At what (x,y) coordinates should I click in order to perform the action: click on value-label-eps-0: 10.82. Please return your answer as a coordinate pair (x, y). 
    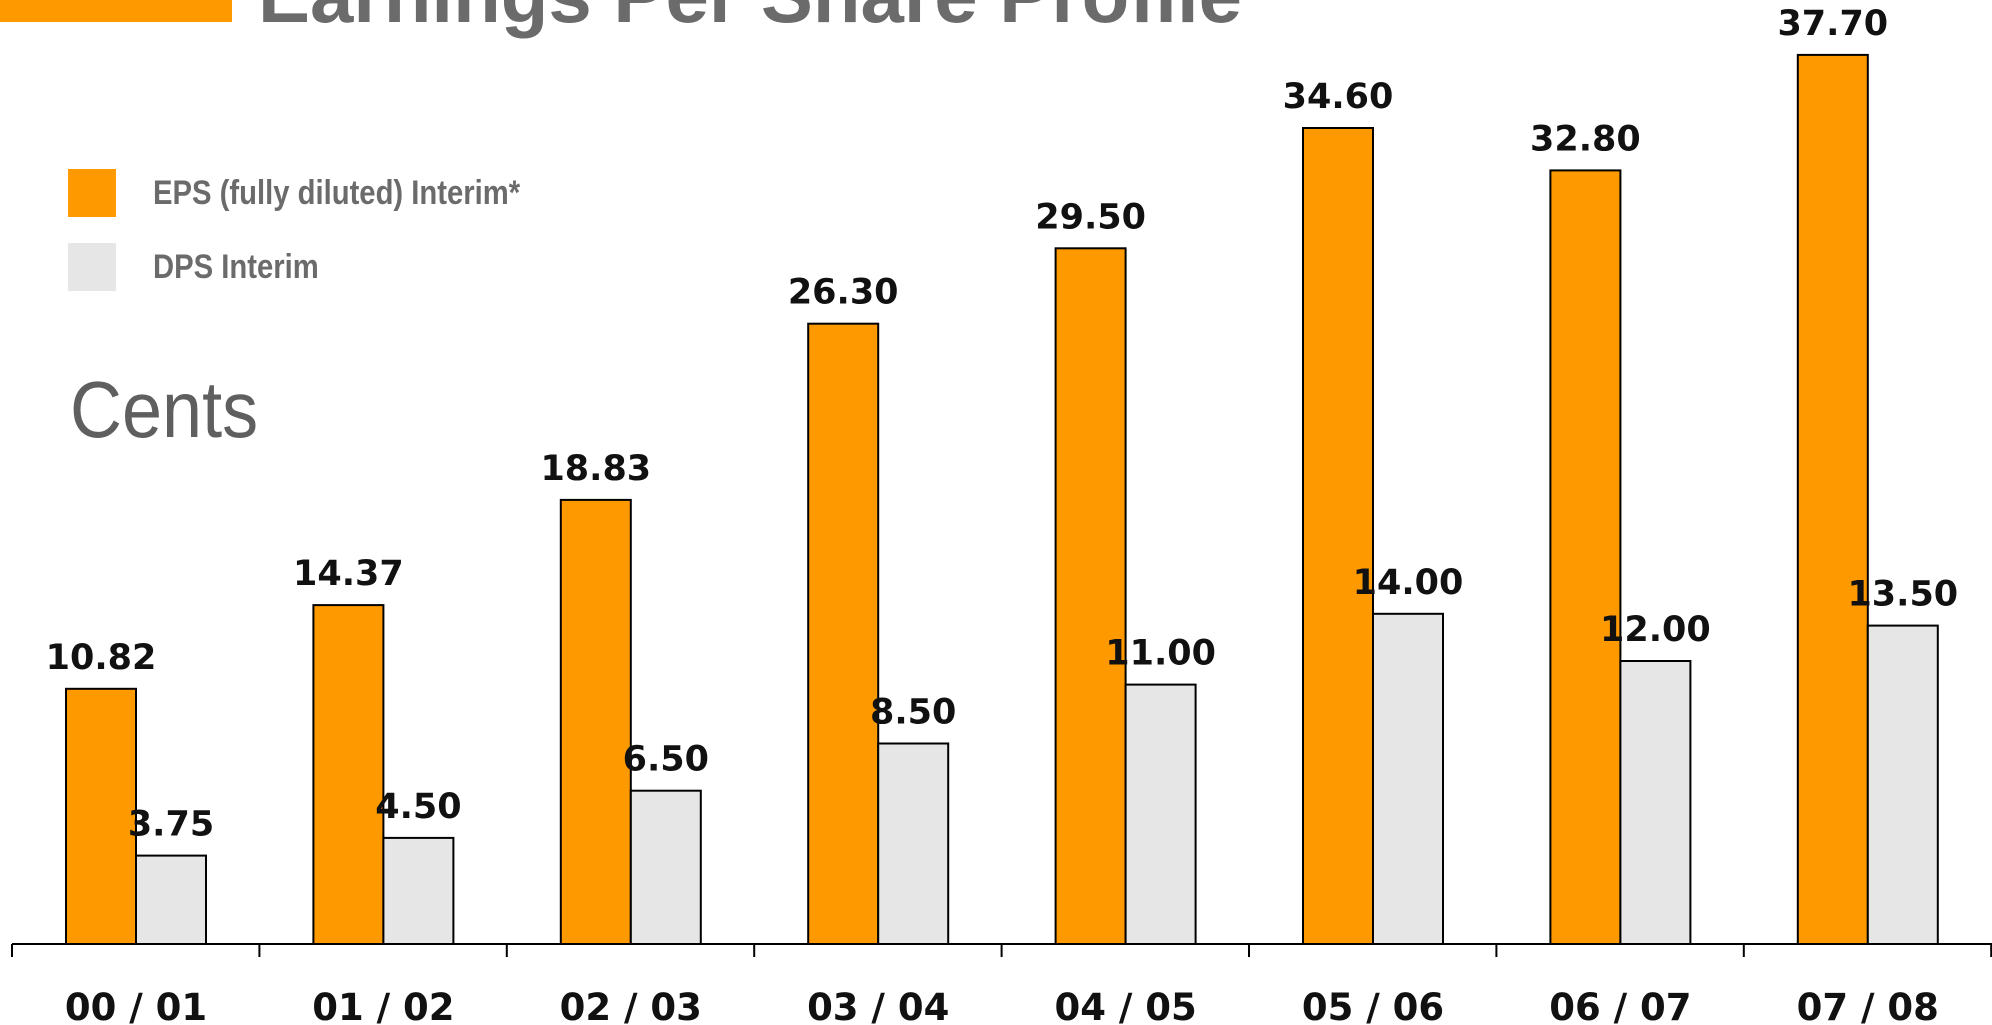
    Looking at the image, I should click on (101, 658).